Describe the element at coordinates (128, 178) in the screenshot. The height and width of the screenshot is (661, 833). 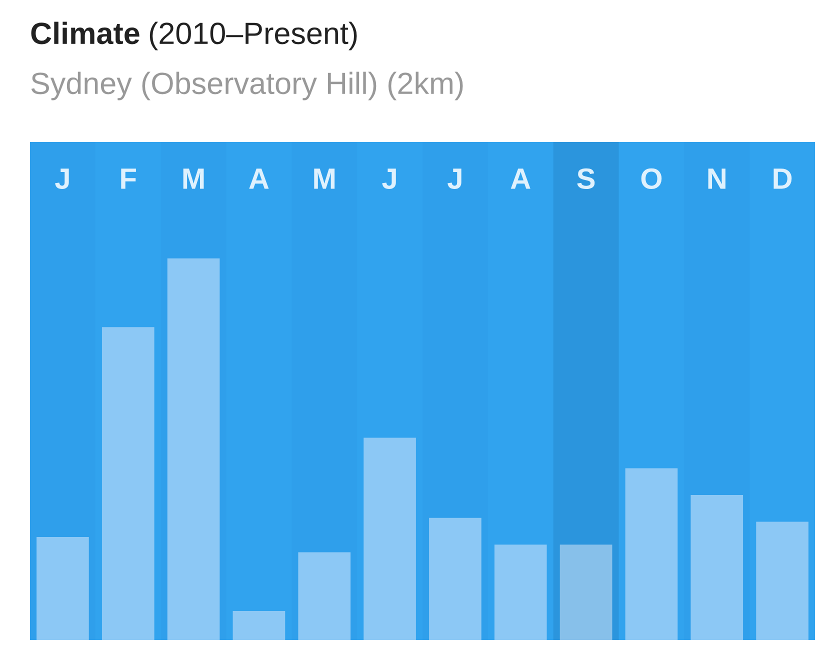
I see `x-tick-label: F` at that location.